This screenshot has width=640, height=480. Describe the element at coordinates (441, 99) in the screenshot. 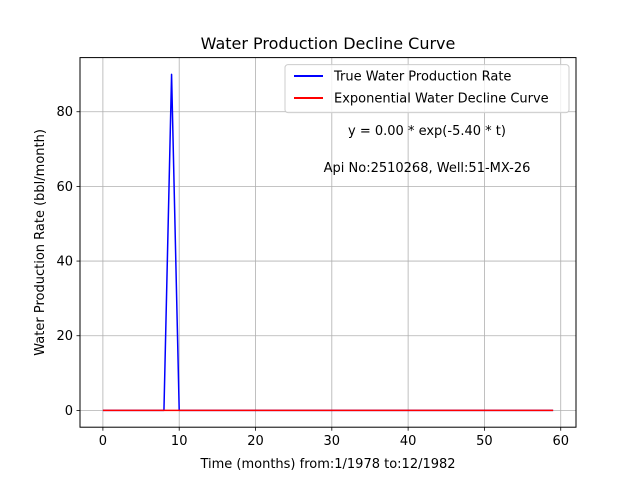

I see `legend-label-exp-curve: Exponential Water Decline Curve` at that location.